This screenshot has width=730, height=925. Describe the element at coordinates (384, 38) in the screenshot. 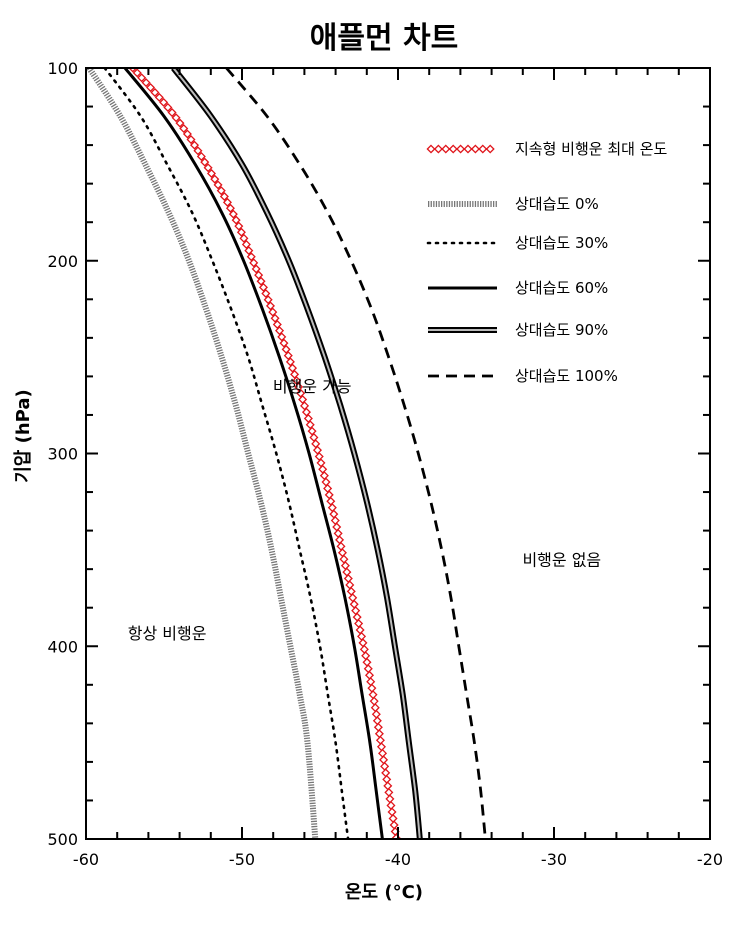

I see `chart-title: 애플먼 차트` at that location.